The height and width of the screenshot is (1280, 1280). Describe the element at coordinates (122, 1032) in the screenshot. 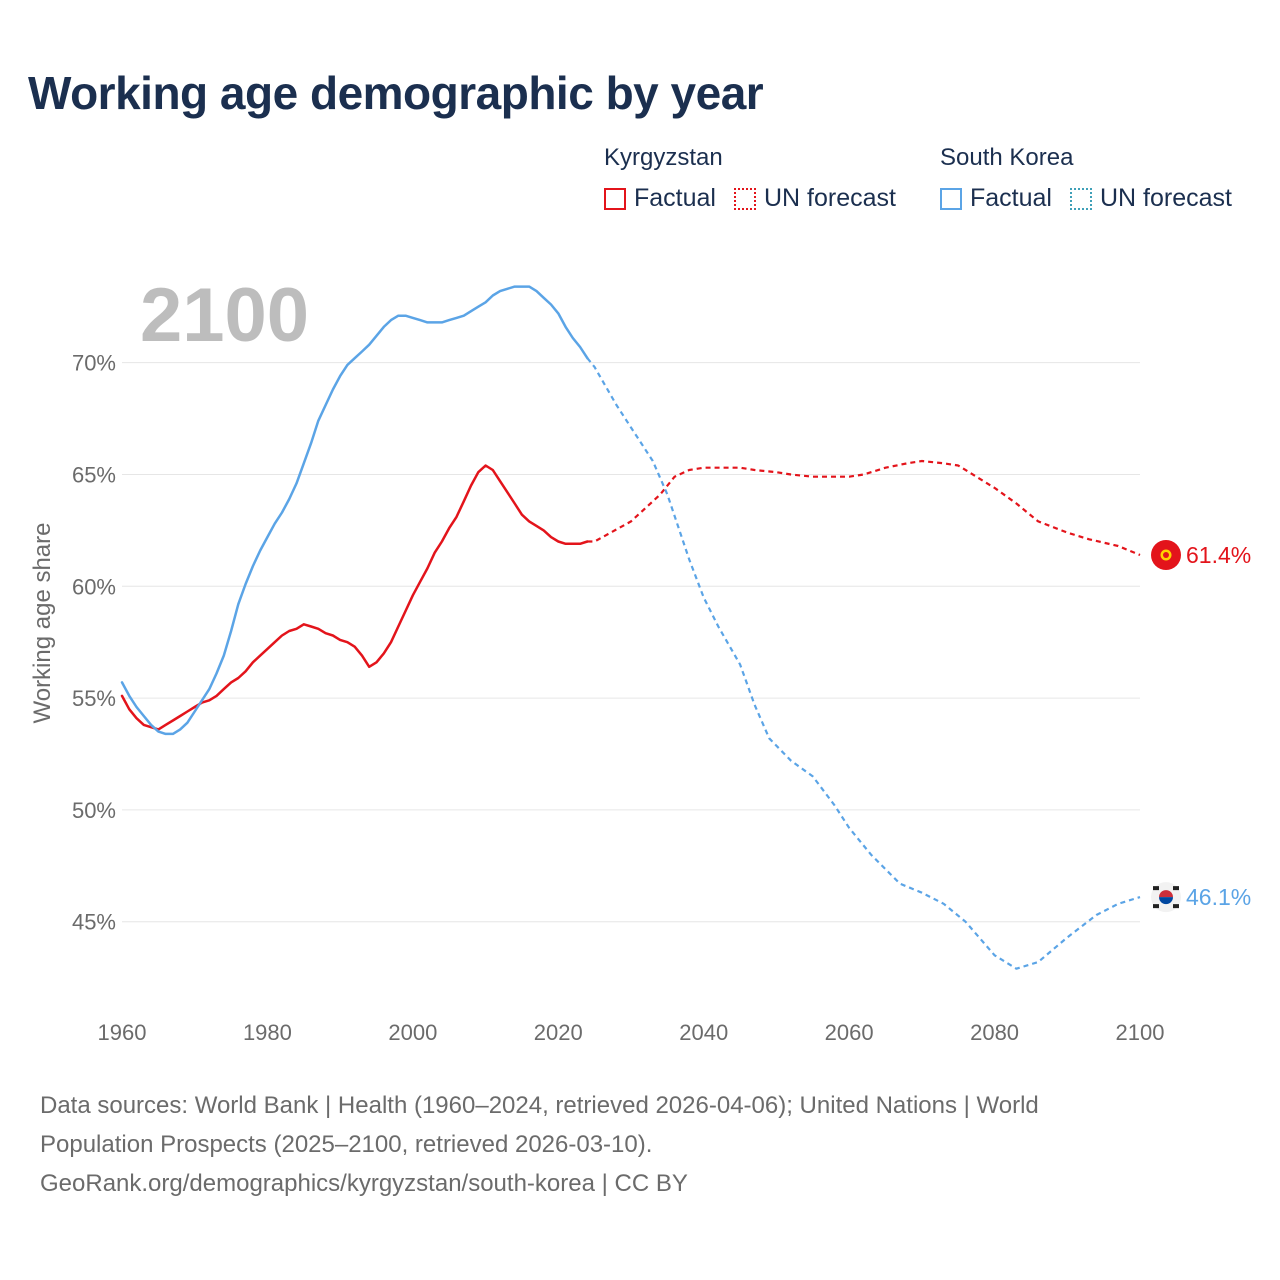

I see `x-tick-label: 1960` at that location.